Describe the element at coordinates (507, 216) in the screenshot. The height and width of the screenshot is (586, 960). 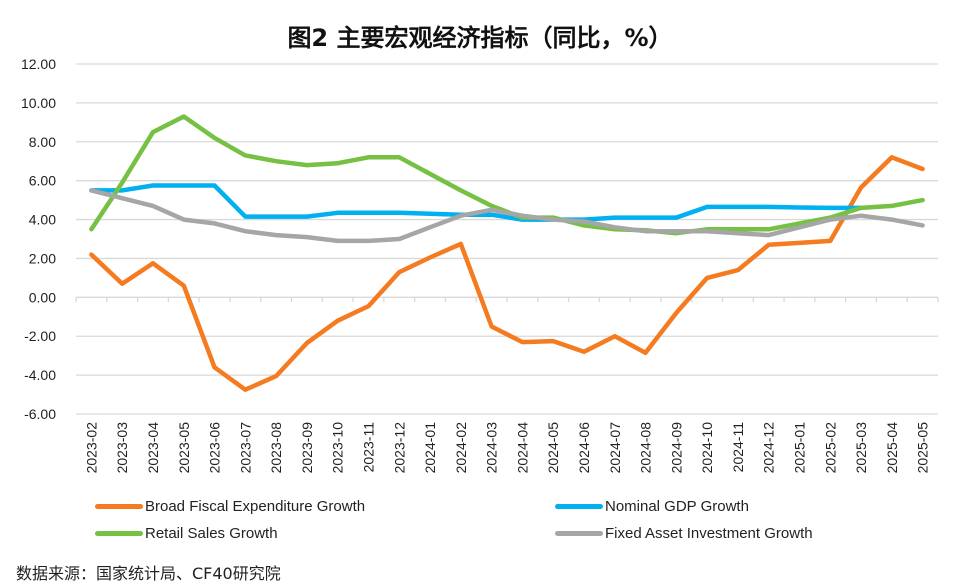
I see `series-line-fixed-asset-investment-growth` at that location.